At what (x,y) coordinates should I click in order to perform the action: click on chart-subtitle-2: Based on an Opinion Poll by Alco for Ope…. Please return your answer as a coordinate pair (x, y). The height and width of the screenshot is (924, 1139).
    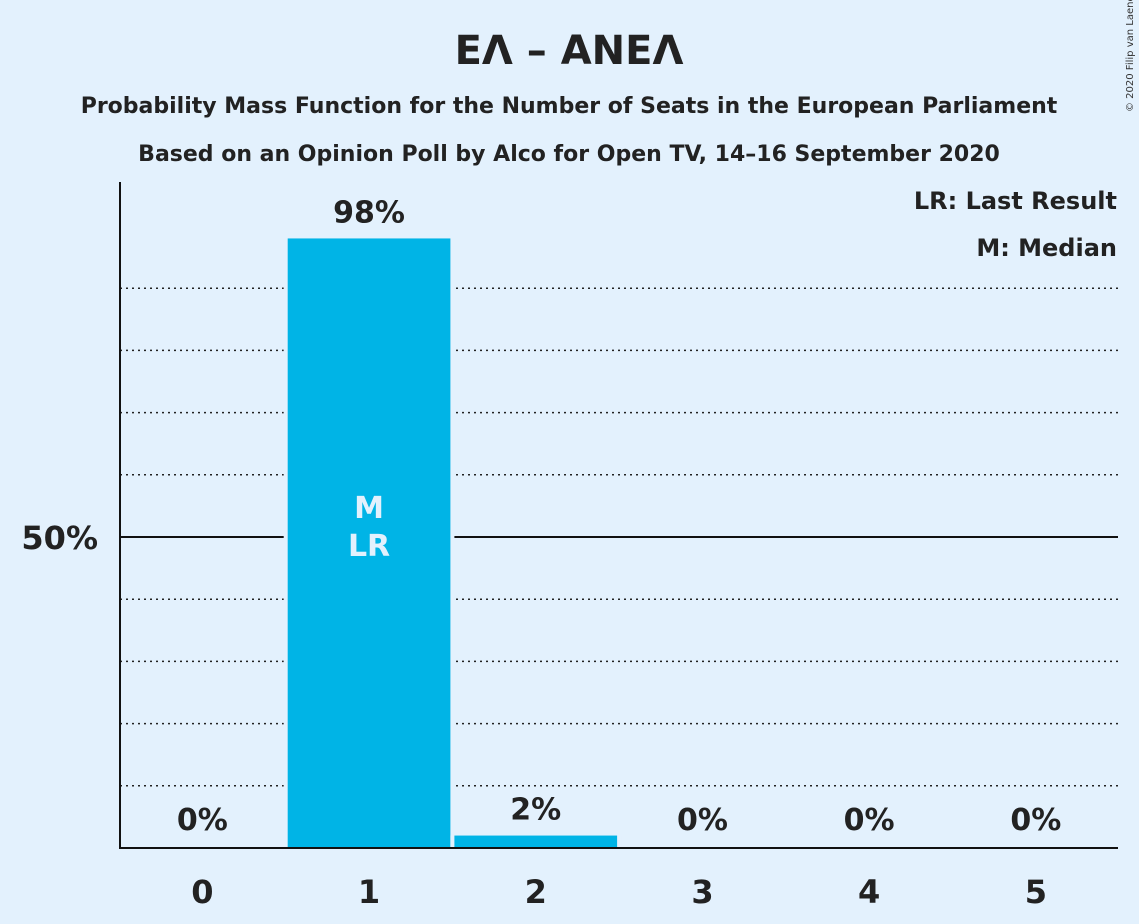
    Looking at the image, I should click on (569, 154).